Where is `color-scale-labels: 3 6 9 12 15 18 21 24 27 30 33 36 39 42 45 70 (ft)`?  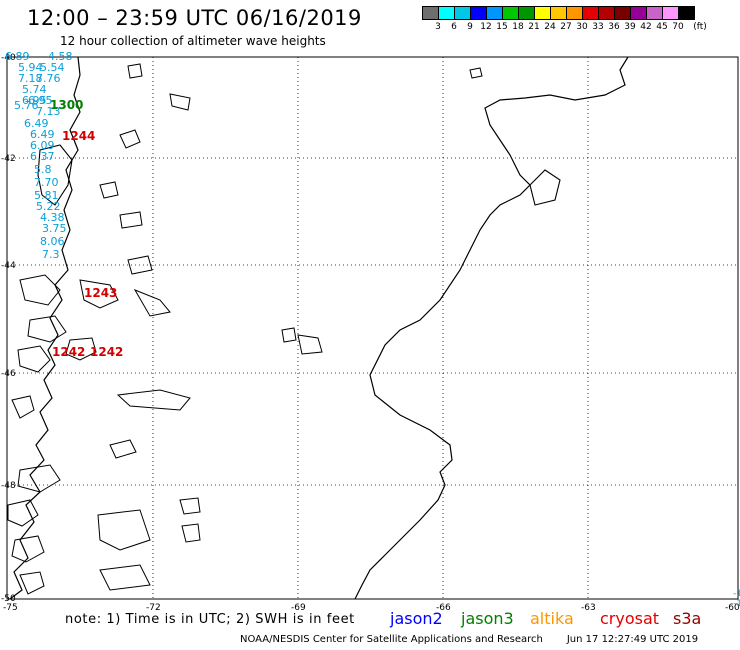
color-scale-labels: 3 6 9 12 15 18 21 24 27 30 33 36 39 42 45 70 (ft) is located at coordinates (581, 28).